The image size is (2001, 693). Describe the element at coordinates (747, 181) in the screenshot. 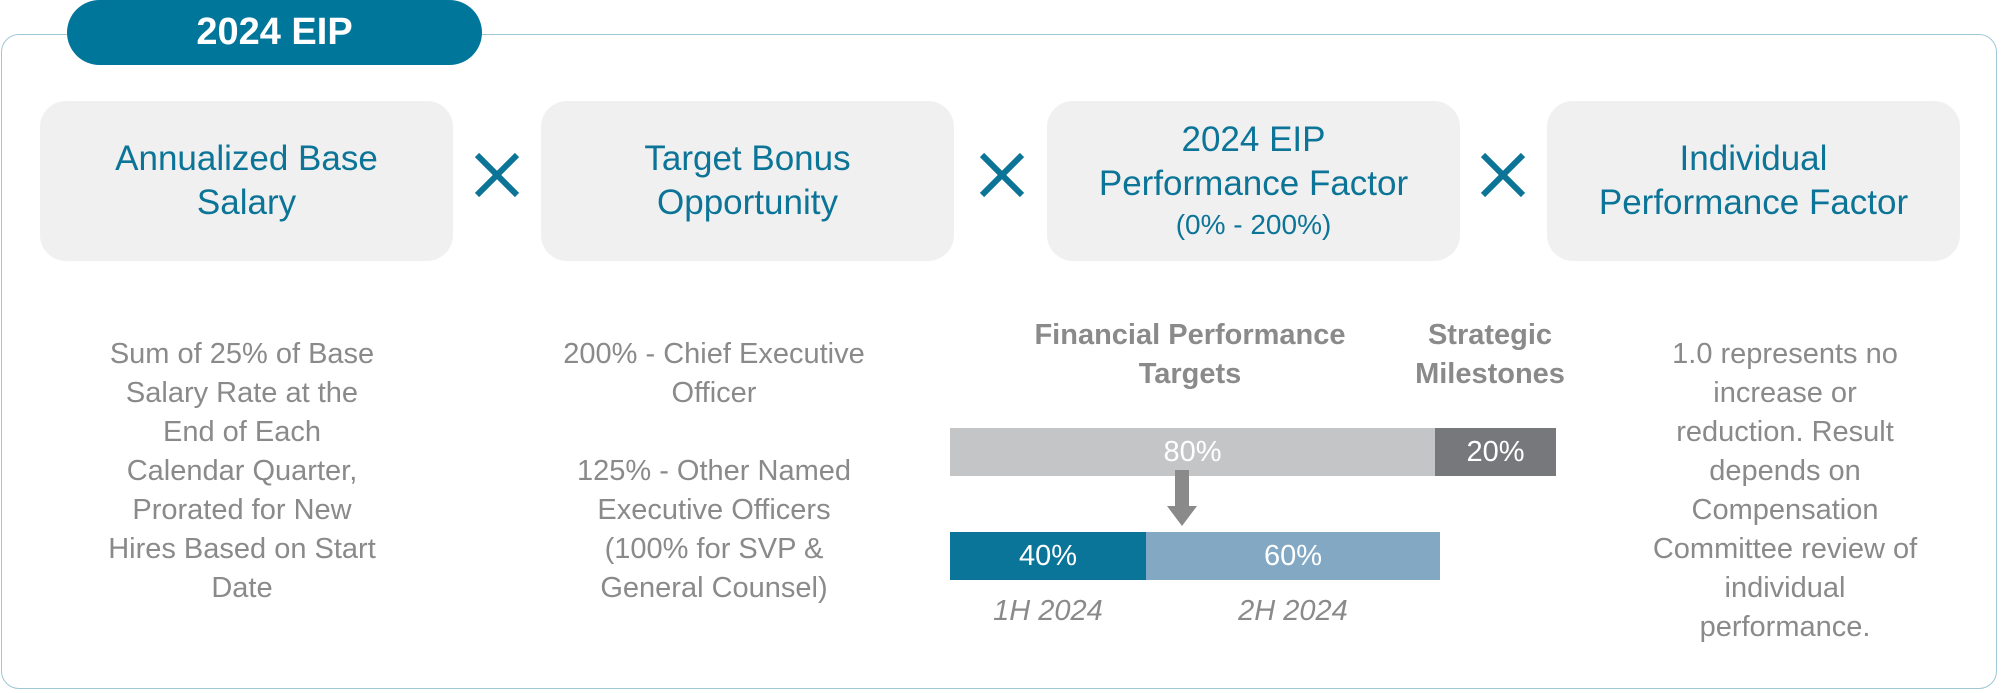

I see `factor-target-bonus-opportunity: Target Bonus Opportunity` at that location.